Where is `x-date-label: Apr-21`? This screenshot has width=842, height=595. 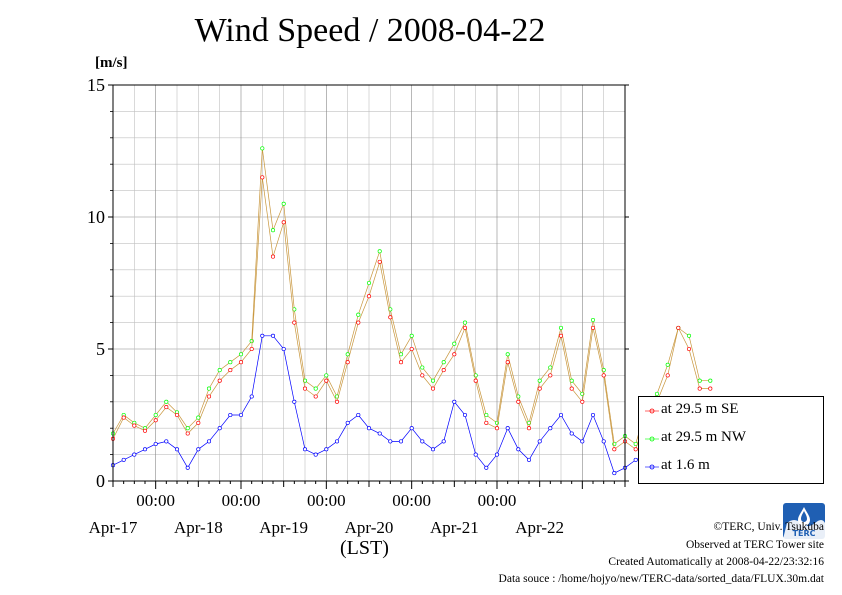
x-date-label: Apr-21 is located at coordinates (454, 527).